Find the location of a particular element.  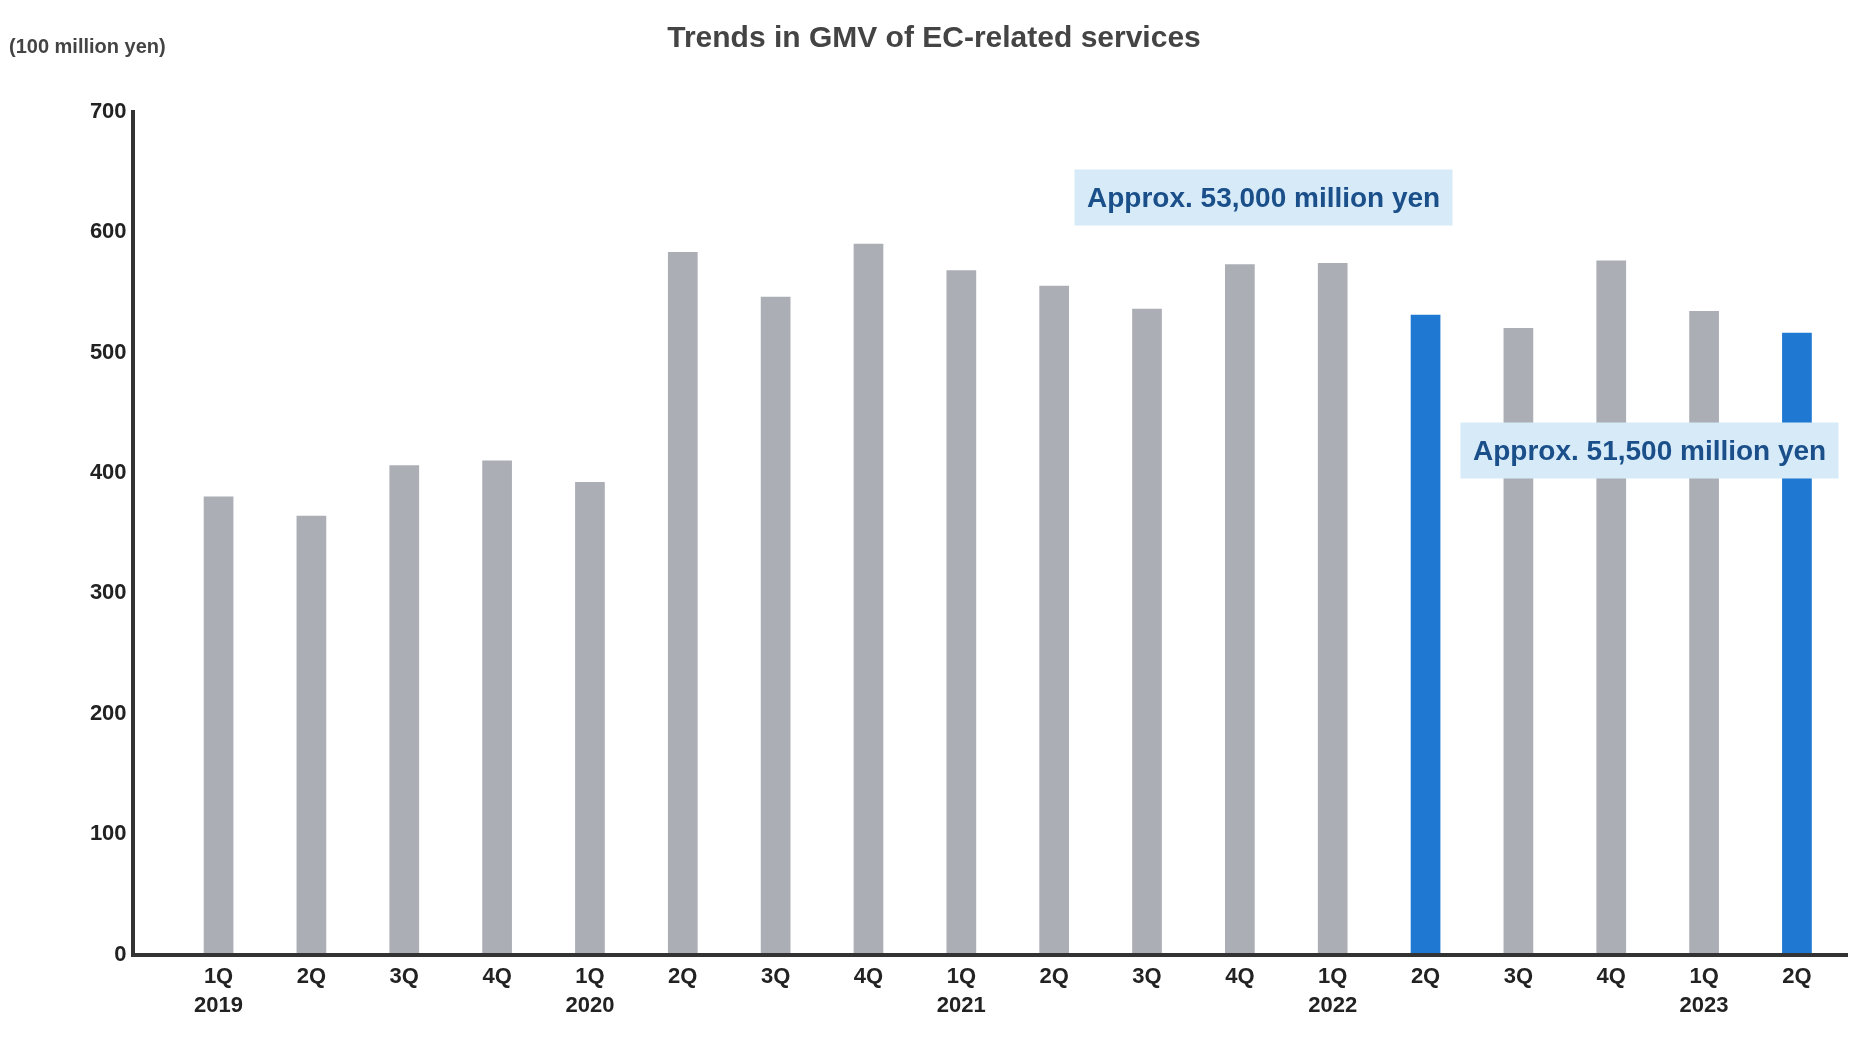

chart-title: Trends in GMV of EC-related services is located at coordinates (934, 37).